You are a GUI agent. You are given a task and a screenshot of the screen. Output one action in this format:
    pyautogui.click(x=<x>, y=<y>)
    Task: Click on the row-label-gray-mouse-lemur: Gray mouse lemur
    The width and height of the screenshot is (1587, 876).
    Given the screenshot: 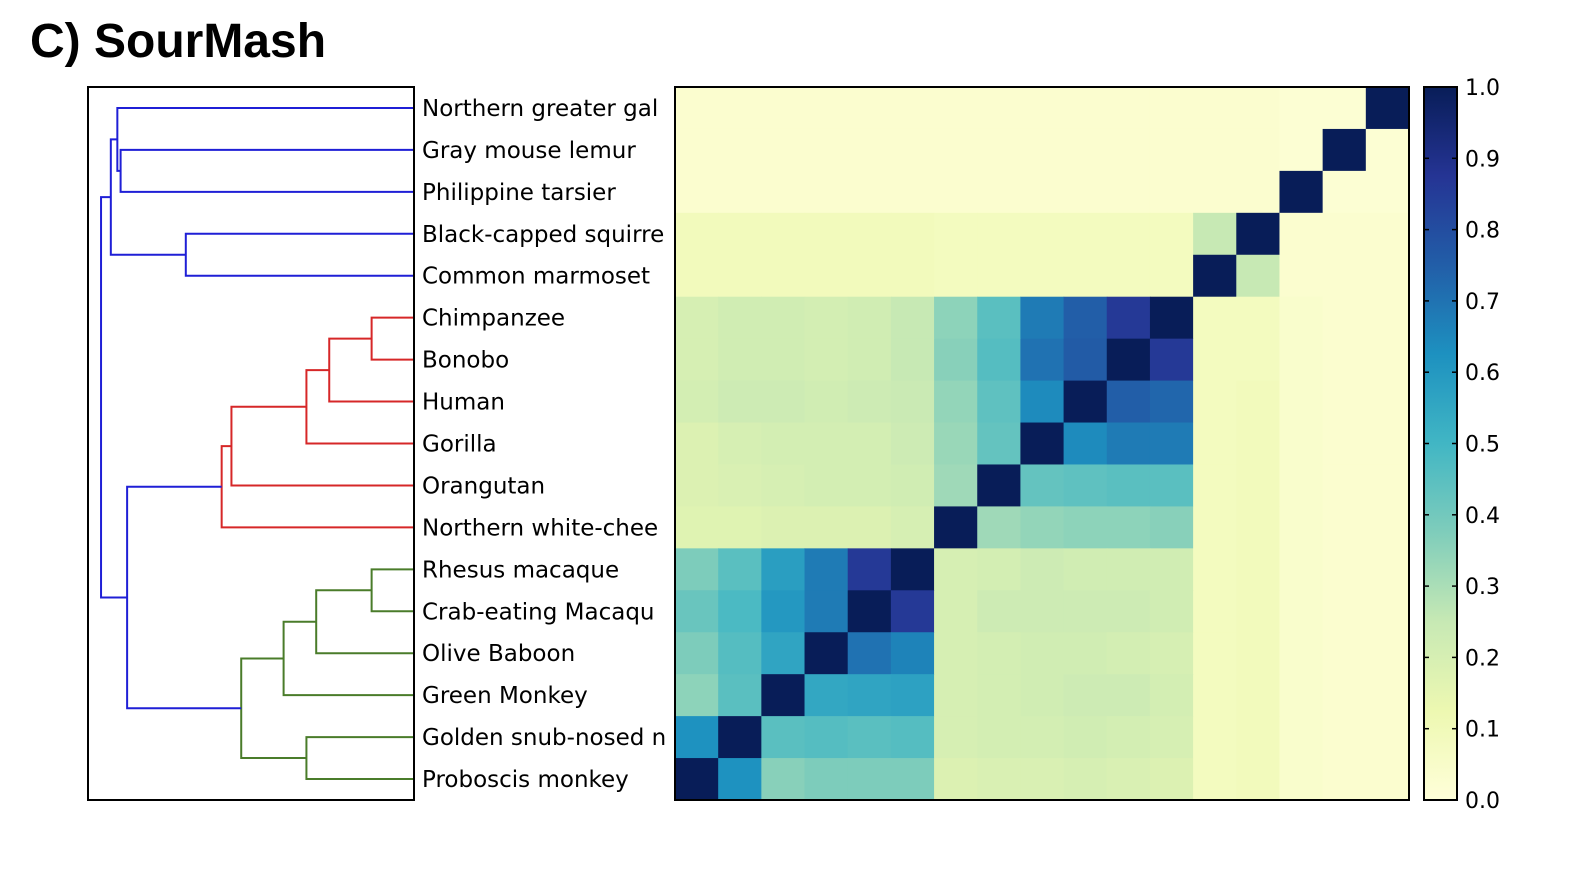 What is the action you would take?
    pyautogui.click(x=529, y=151)
    